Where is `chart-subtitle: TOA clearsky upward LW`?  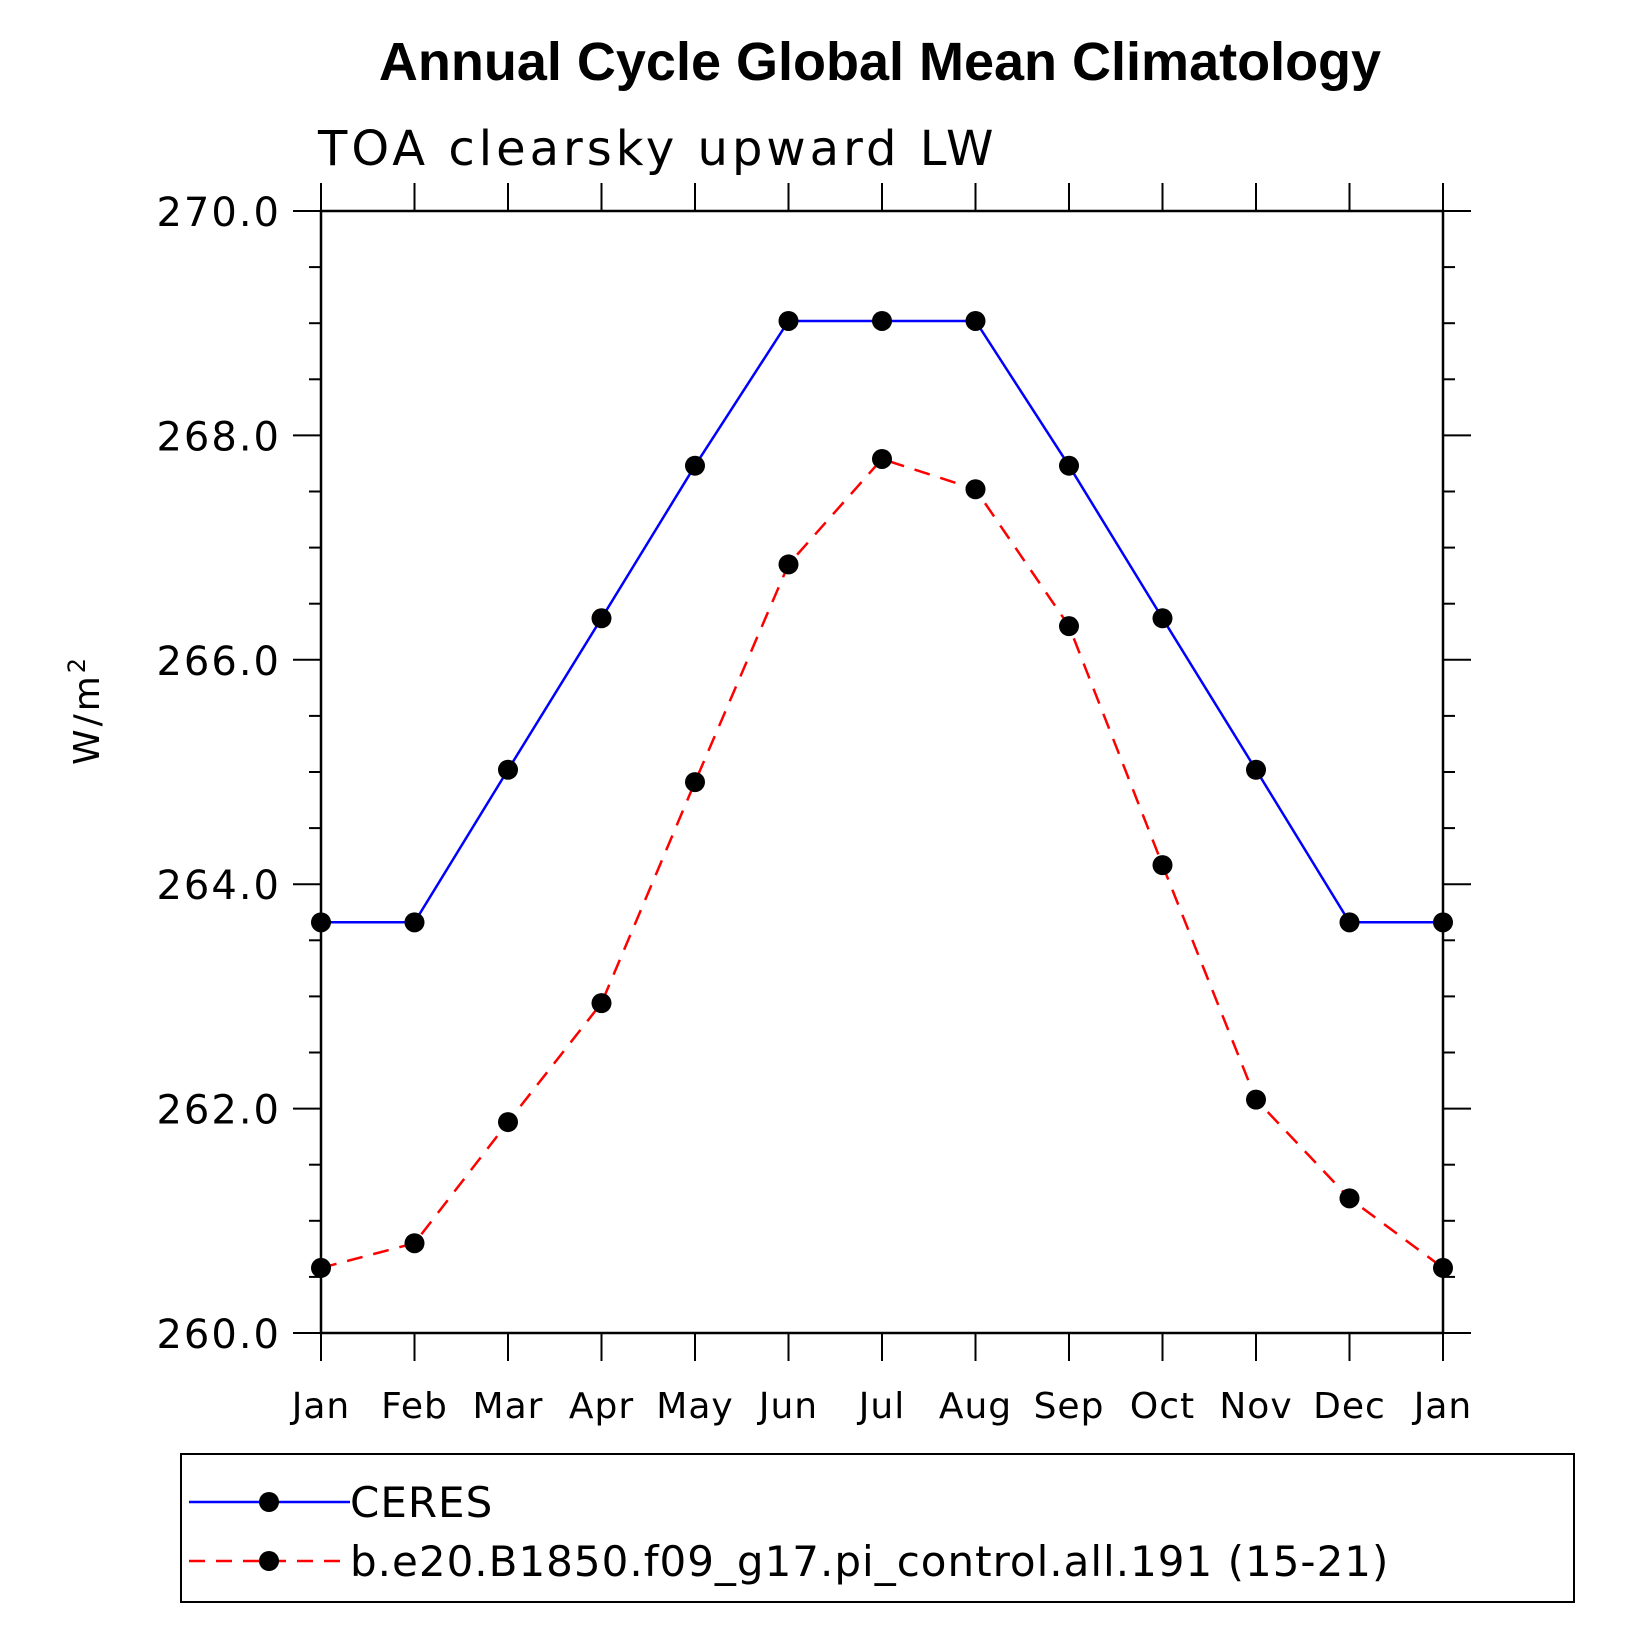
chart-subtitle: TOA clearsky upward LW is located at coordinates (657, 149).